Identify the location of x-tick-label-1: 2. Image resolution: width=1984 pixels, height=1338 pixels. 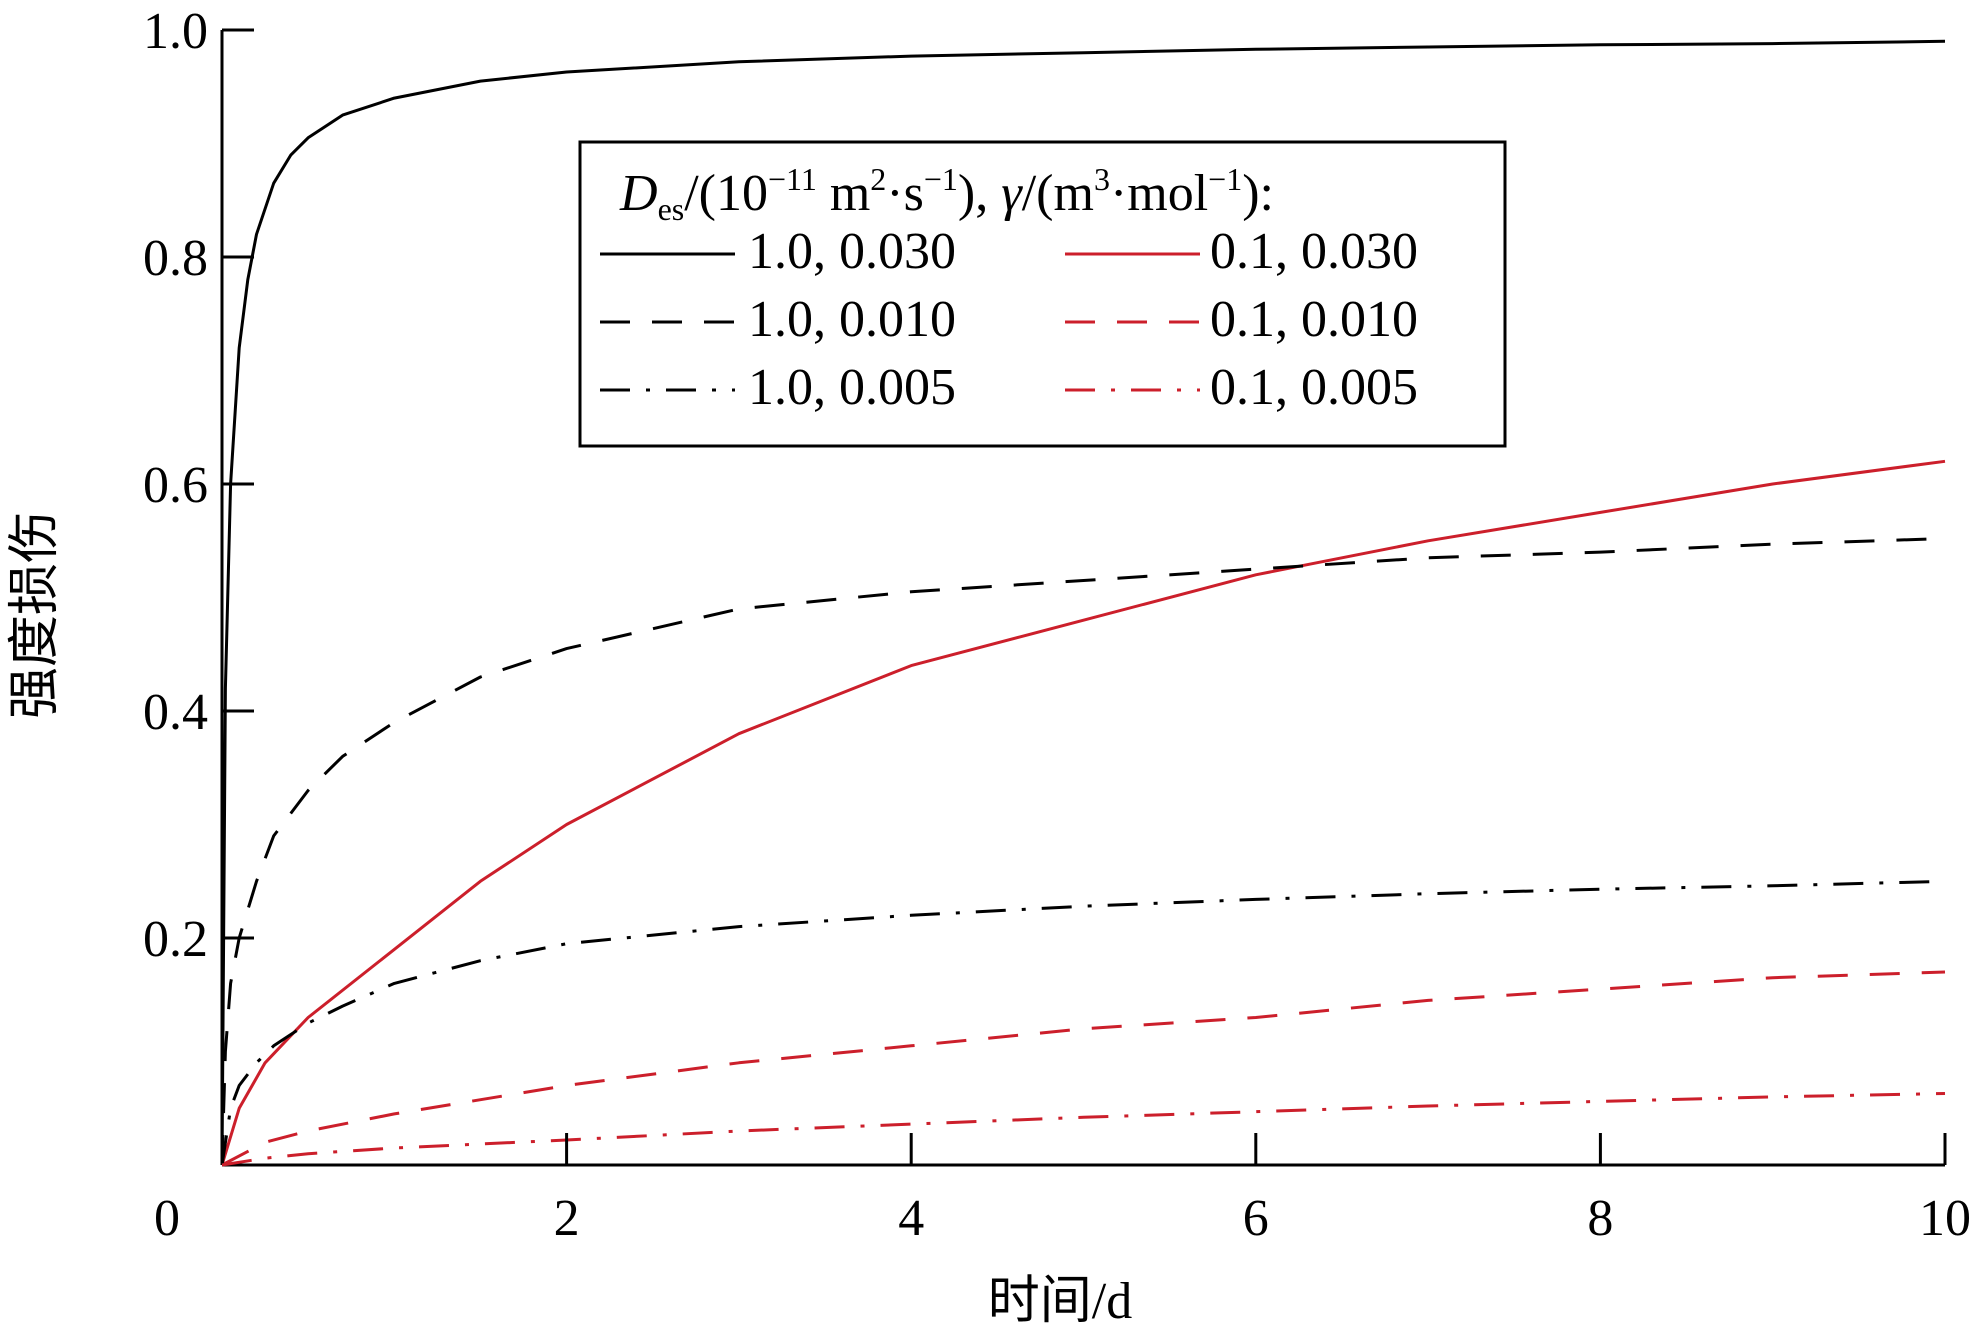
(567, 1218).